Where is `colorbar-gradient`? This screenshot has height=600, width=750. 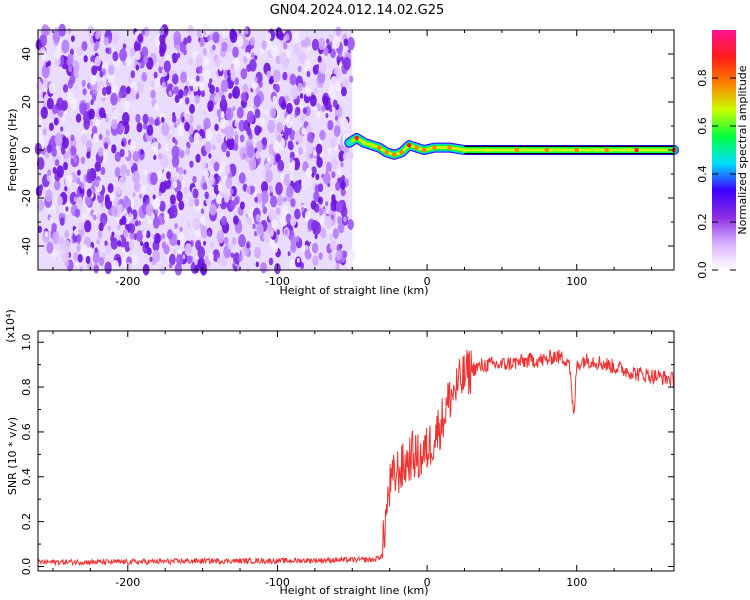 colorbar-gradient is located at coordinates (724, 150).